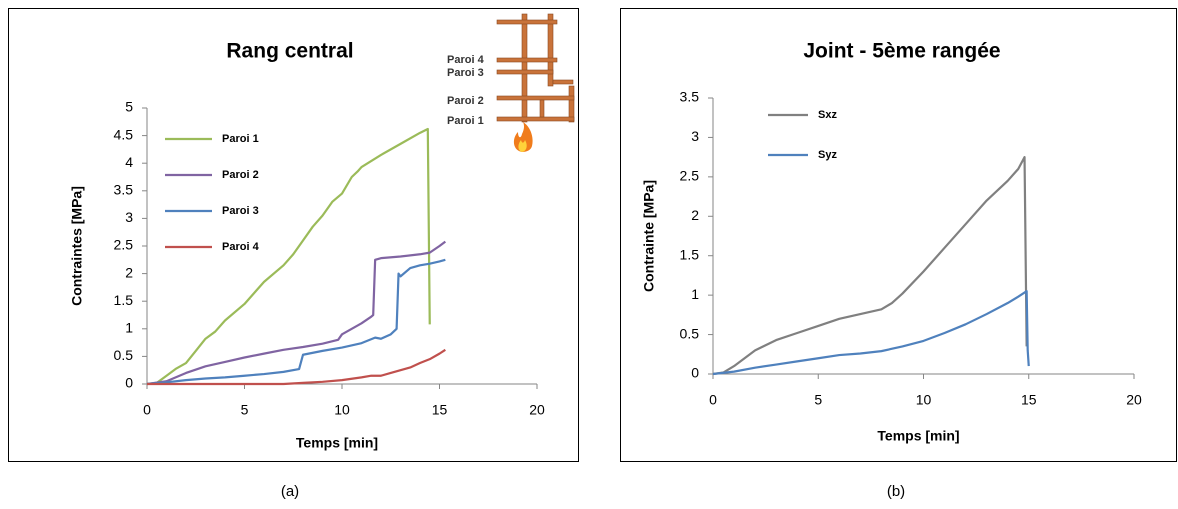 This screenshot has width=1178, height=509. What do you see at coordinates (290, 491) in the screenshot?
I see `caption: (a)` at bounding box center [290, 491].